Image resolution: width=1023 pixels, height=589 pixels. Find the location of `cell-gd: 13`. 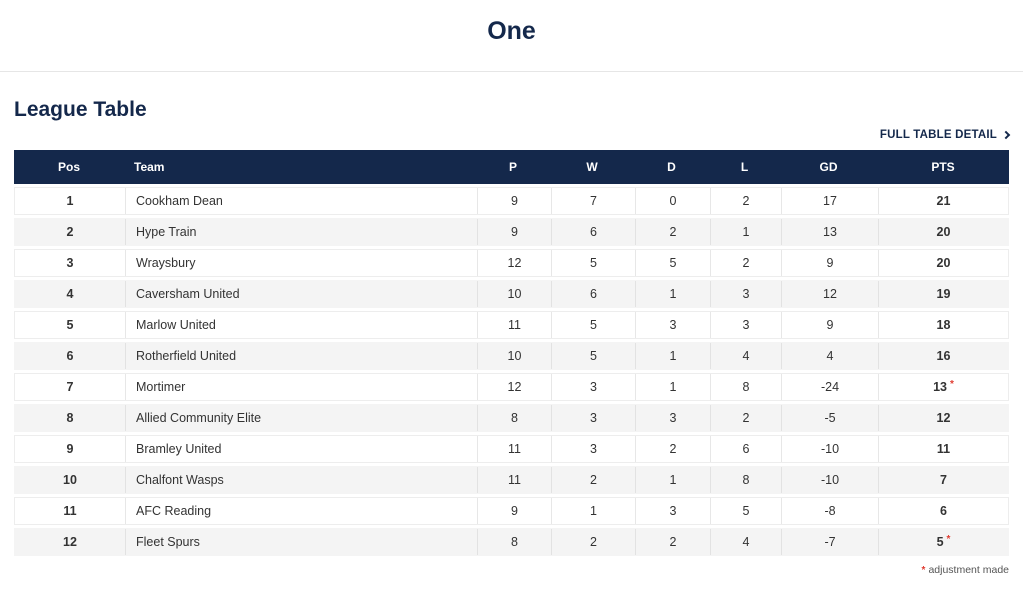

cell-gd: 13 is located at coordinates (829, 232).